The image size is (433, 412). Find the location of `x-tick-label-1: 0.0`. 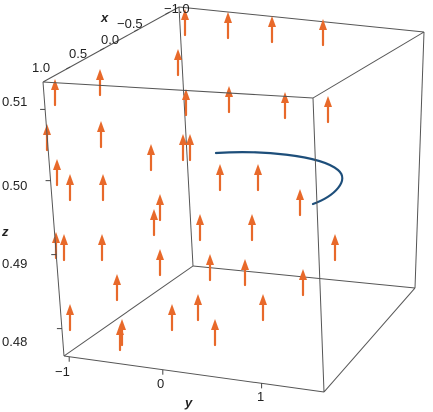

x-tick-label-1: 0.0 is located at coordinates (110, 39).